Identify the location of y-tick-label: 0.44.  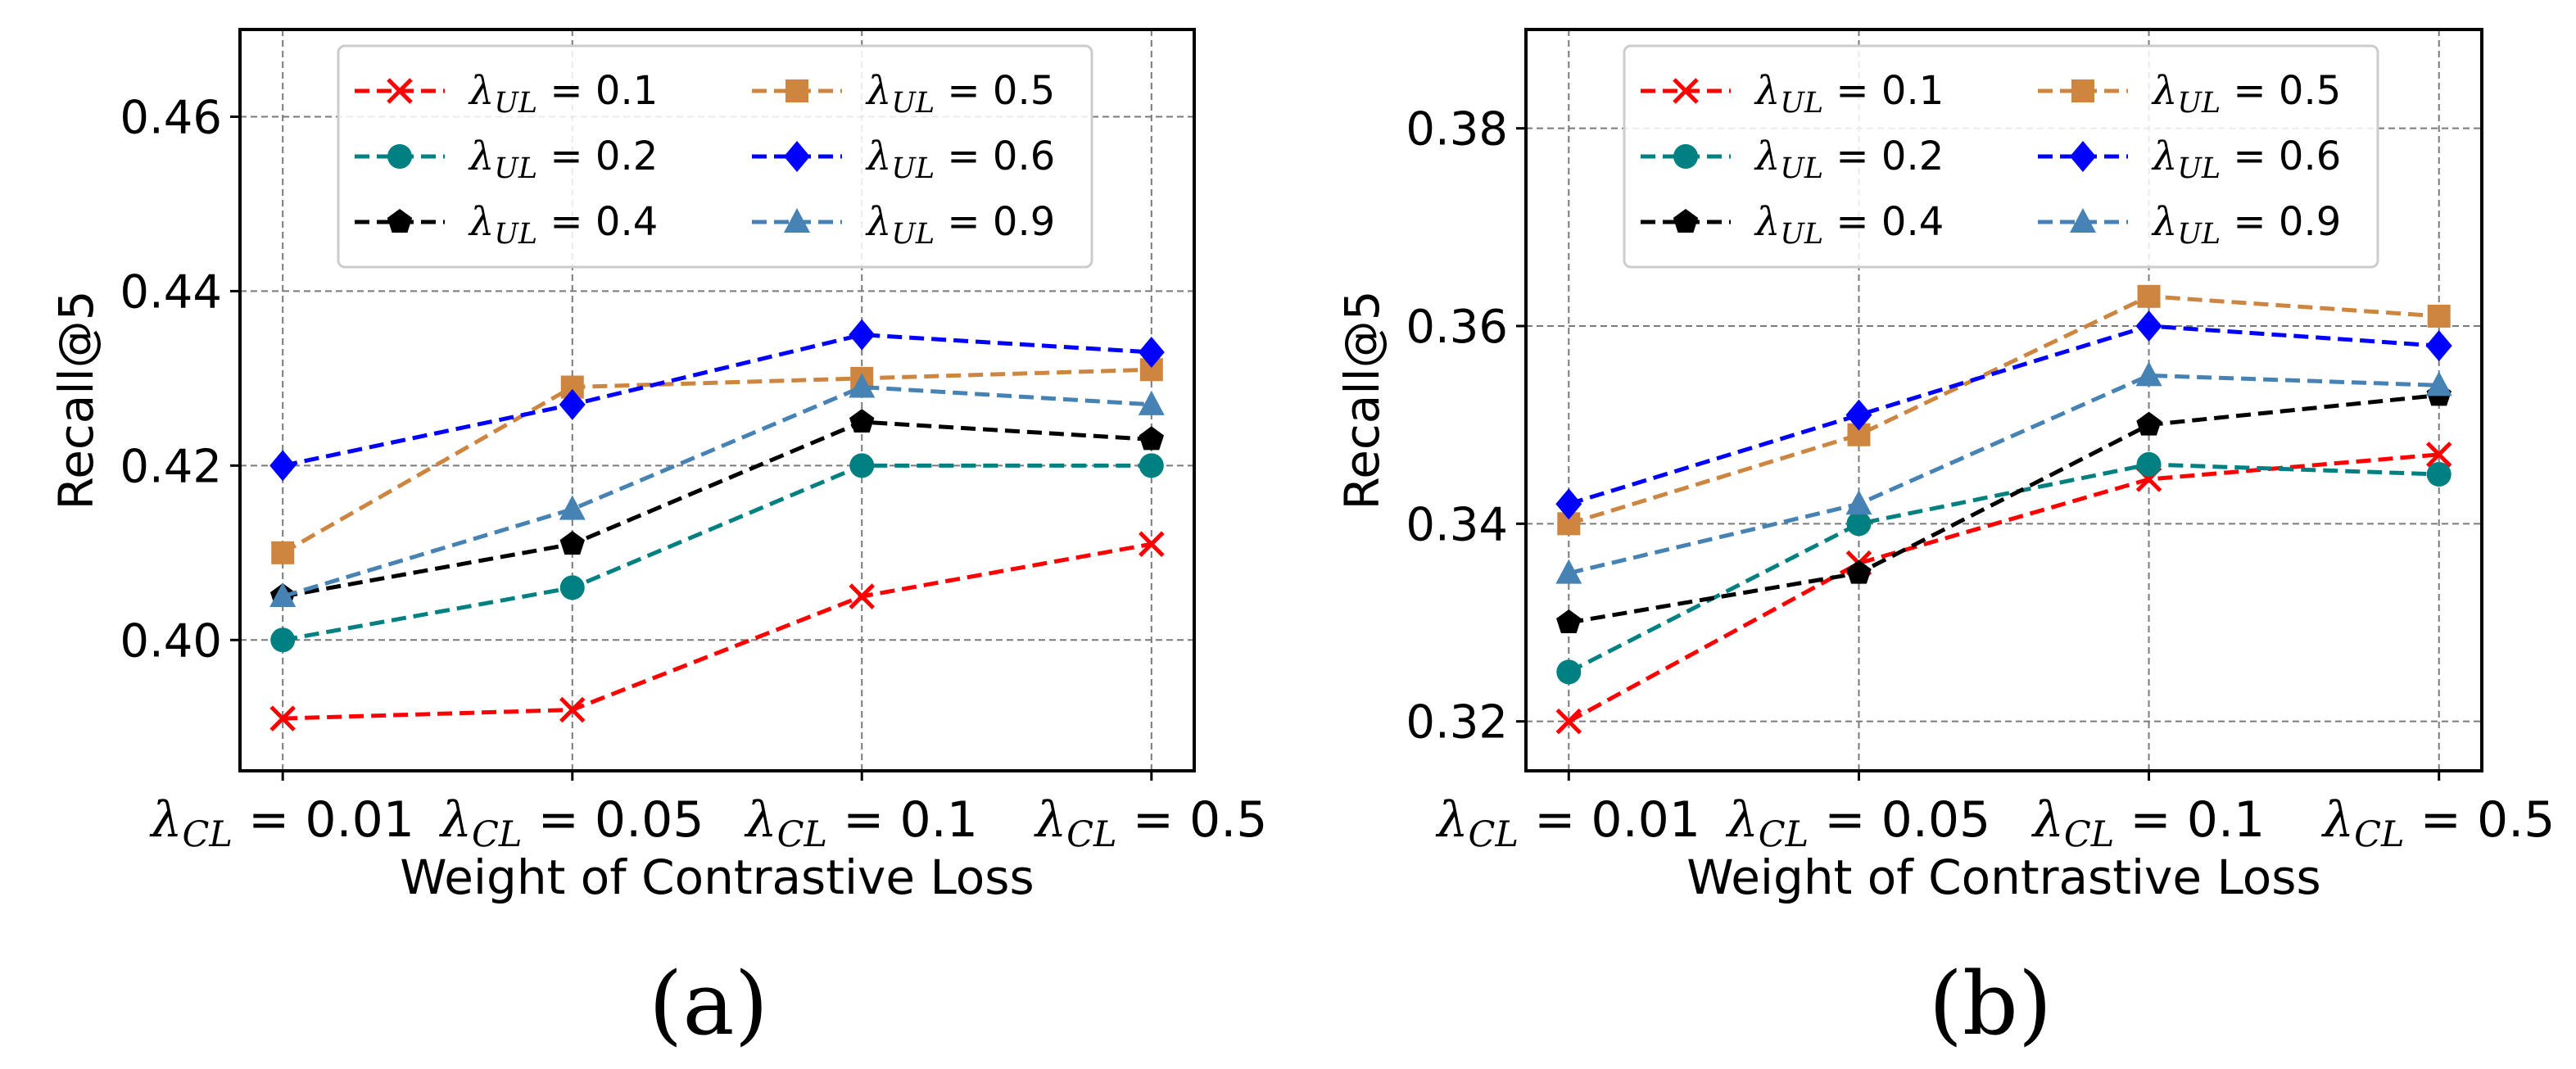
(171, 292).